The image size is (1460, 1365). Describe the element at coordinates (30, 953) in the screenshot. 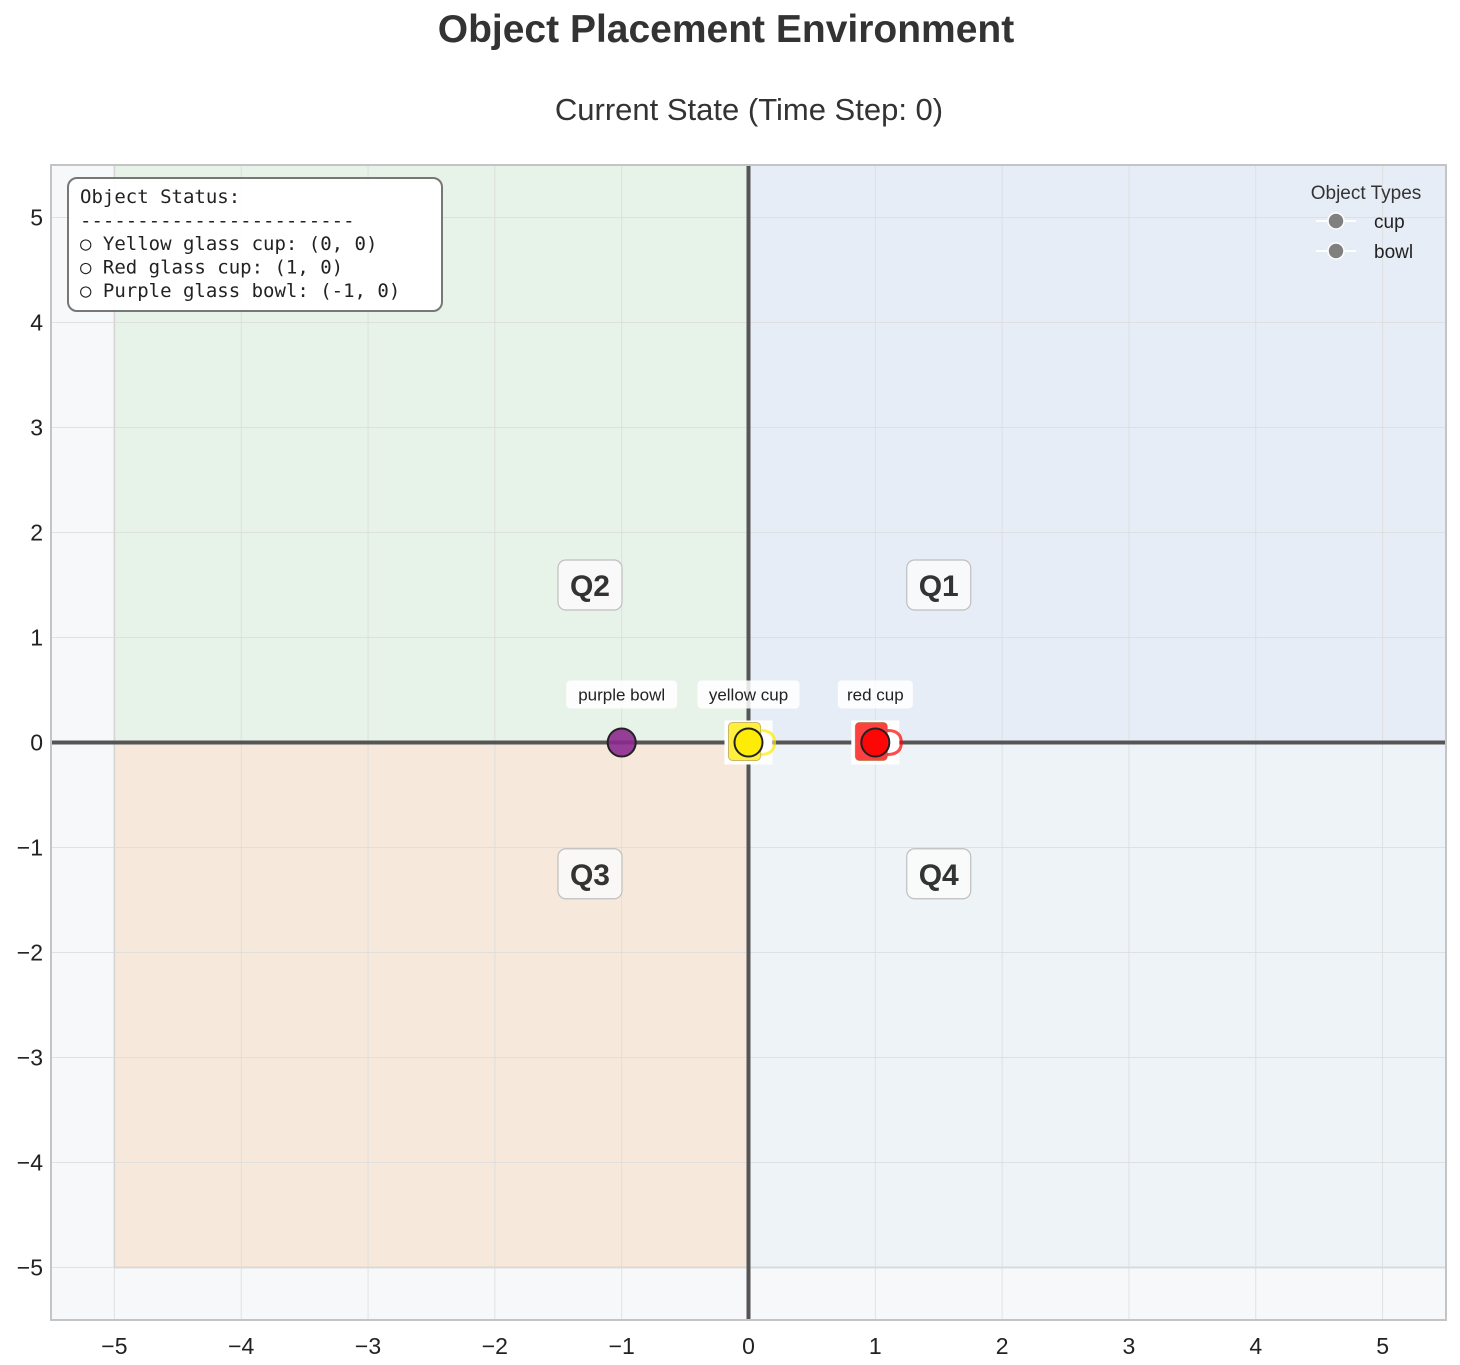

I see `y-tick-label: −2` at that location.